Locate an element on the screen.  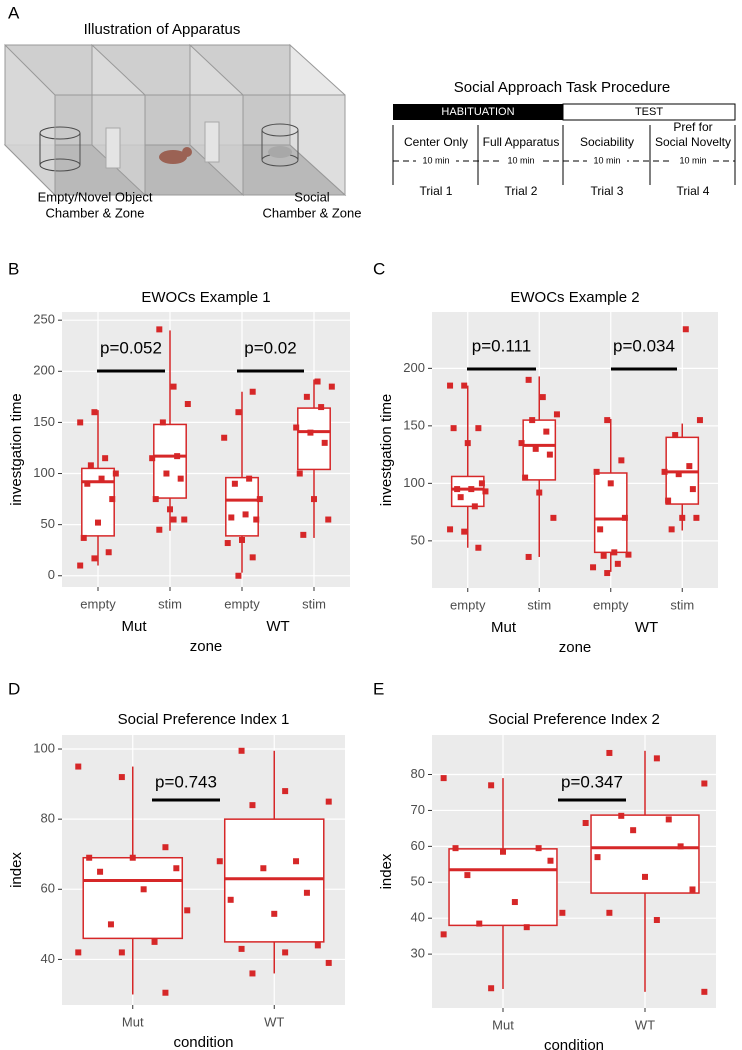
y-axis-label: investgation time is located at coordinates (386, 450).